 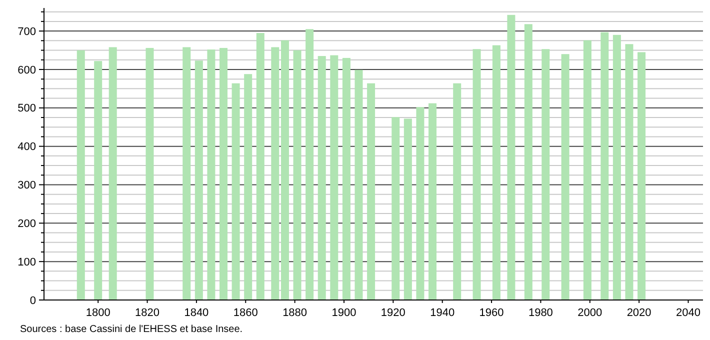 I want to click on x-tick-label: 1980, so click(x=540, y=313).